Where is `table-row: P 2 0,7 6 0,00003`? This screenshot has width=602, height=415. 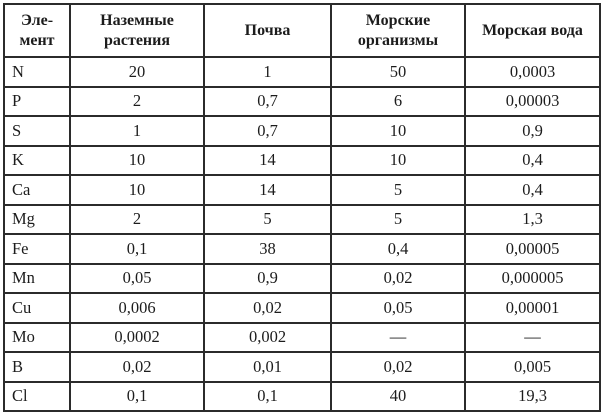
table-row: P 2 0,7 6 0,00003 is located at coordinates (302, 101).